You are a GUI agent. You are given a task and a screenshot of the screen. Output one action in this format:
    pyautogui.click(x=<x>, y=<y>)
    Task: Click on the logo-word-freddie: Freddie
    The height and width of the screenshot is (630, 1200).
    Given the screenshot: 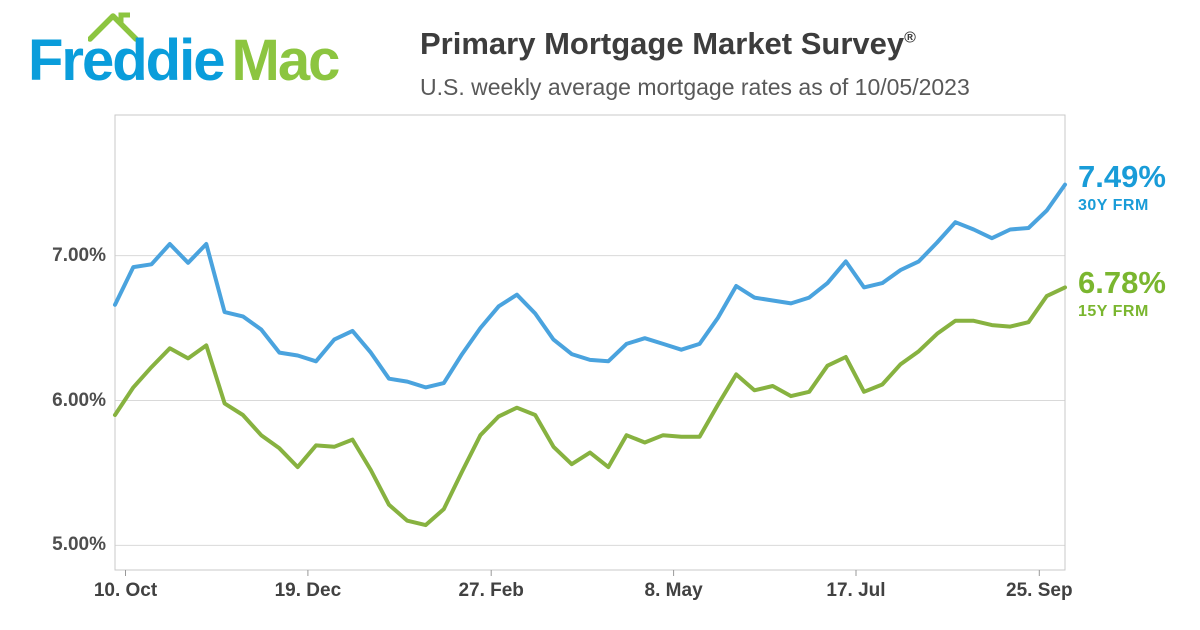 What is the action you would take?
    pyautogui.click(x=126, y=60)
    